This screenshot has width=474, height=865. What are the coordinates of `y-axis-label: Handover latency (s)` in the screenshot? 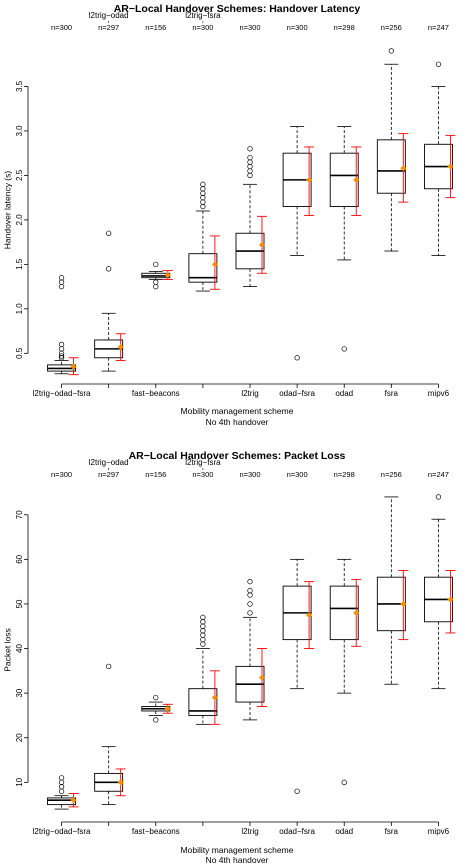 It's located at (7, 210).